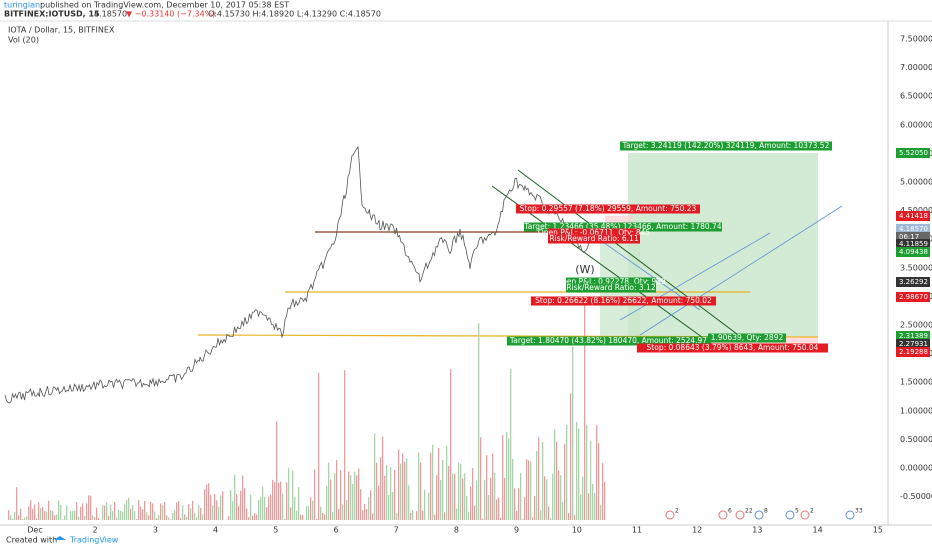 This screenshot has width=932, height=550. I want to click on publisher: turingian, so click(22, 5).